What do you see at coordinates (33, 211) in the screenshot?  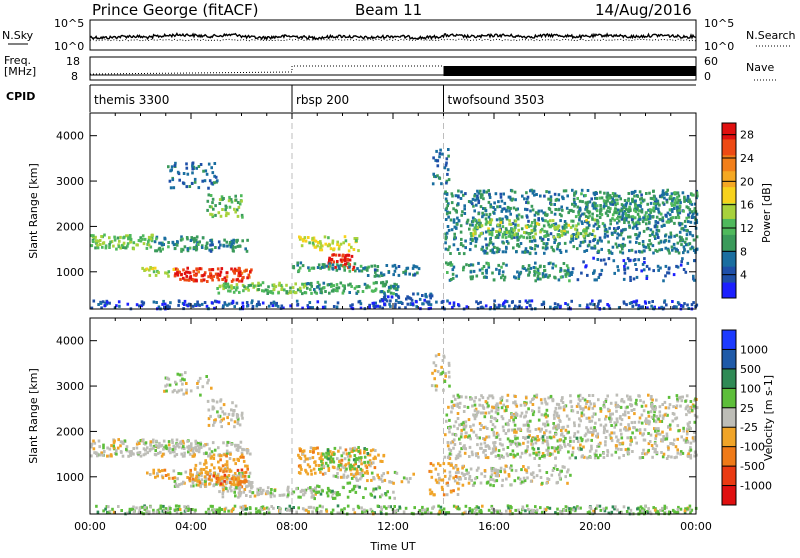 I see `power-ylabel: Slant Range [km]` at bounding box center [33, 211].